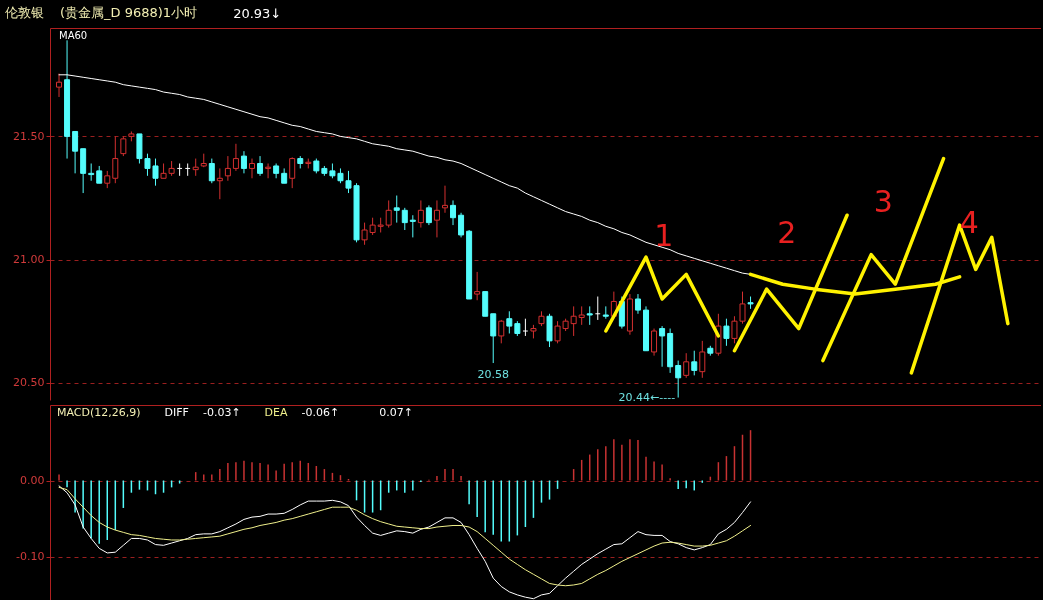  I want to click on annotation: 0.07↑, so click(396, 412).